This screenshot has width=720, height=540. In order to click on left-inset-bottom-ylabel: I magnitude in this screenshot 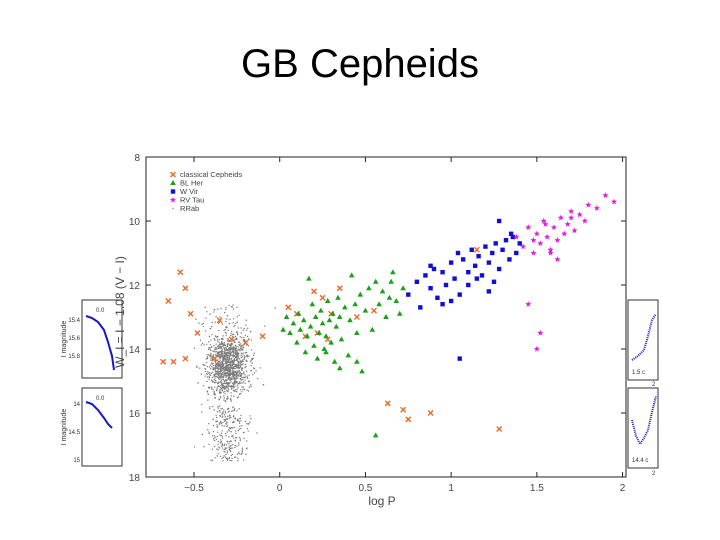, I will do `click(64, 427)`.